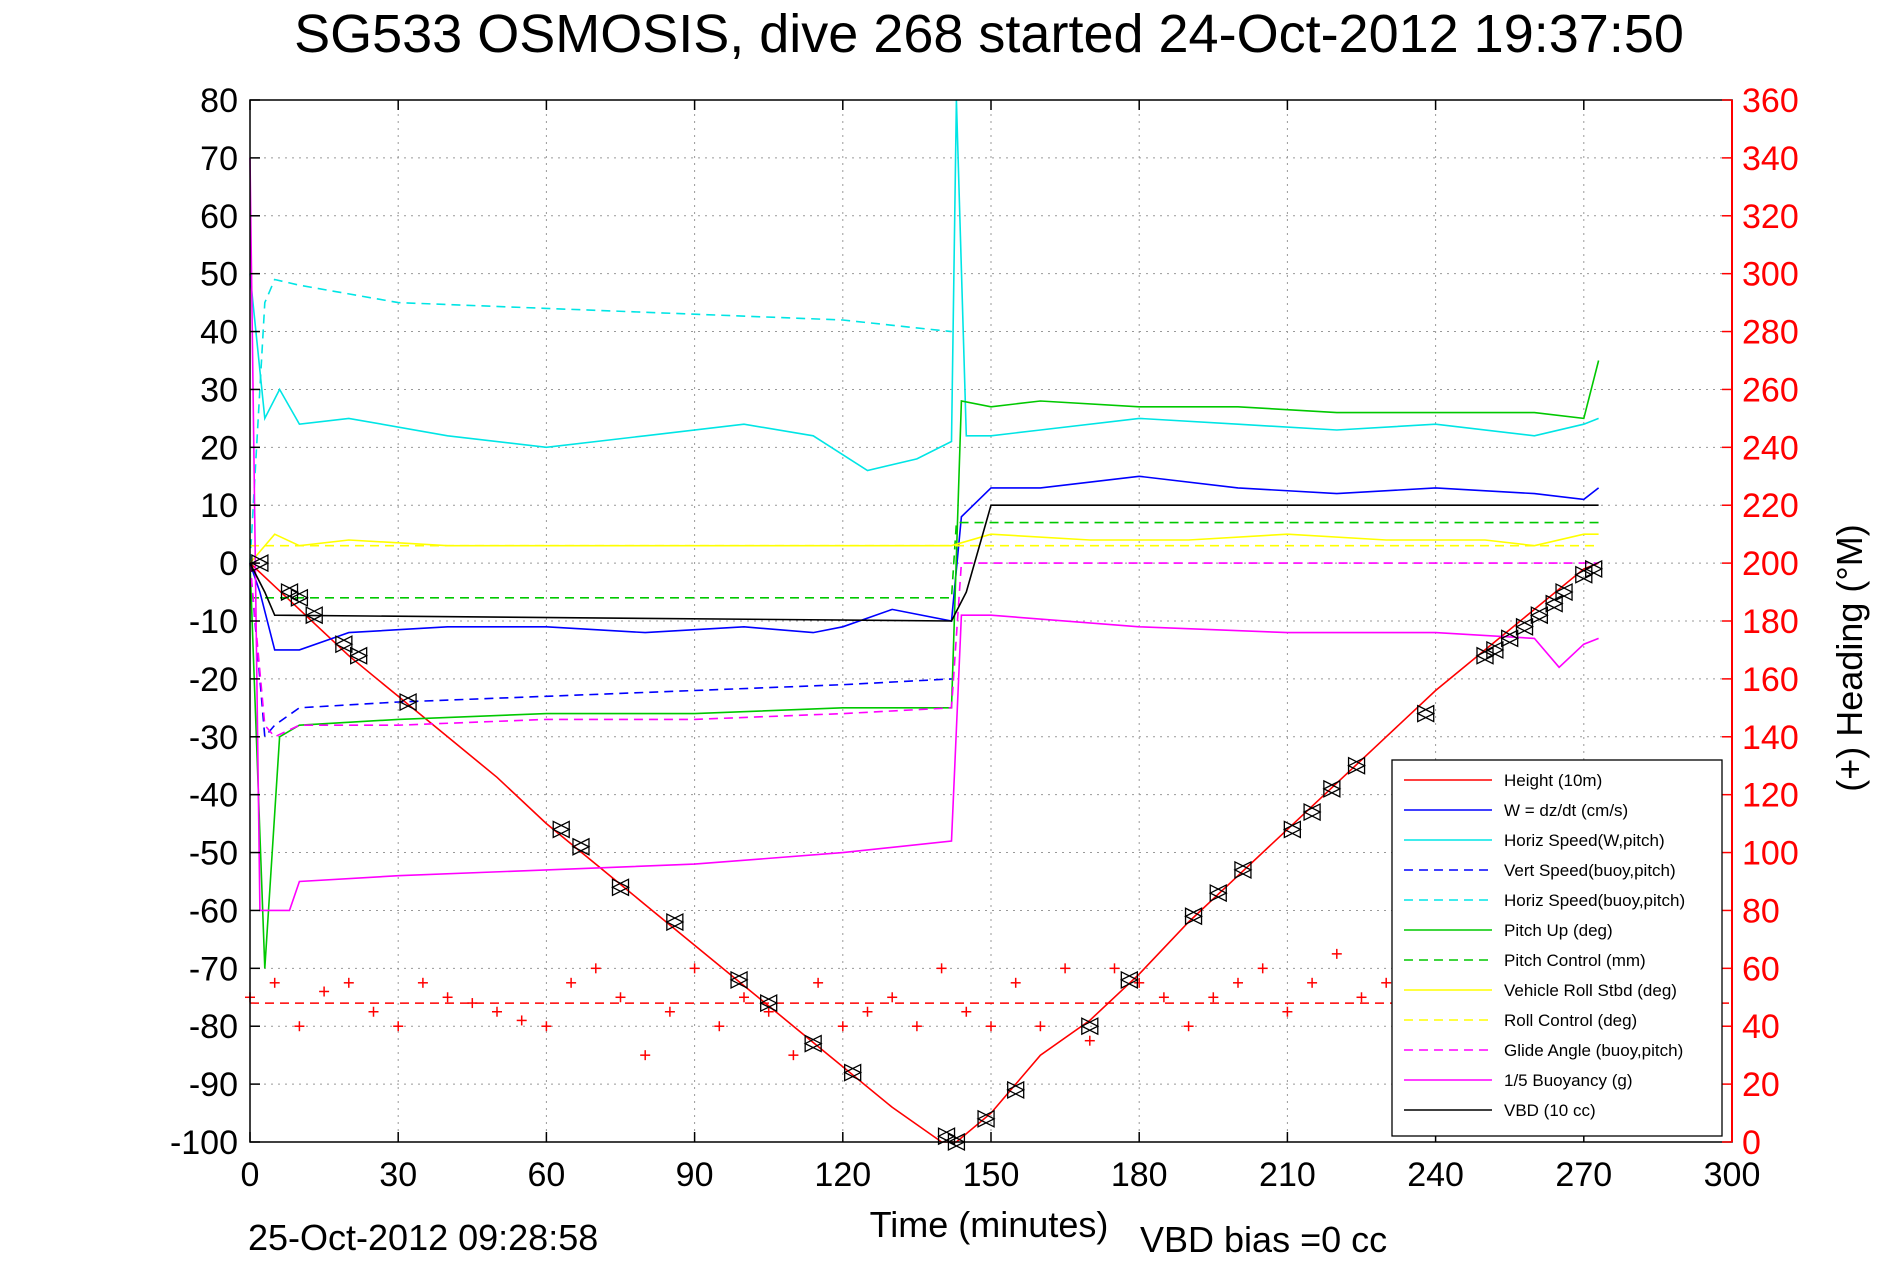  What do you see at coordinates (1770, 680) in the screenshot?
I see `y2-tick-label: 160` at bounding box center [1770, 680].